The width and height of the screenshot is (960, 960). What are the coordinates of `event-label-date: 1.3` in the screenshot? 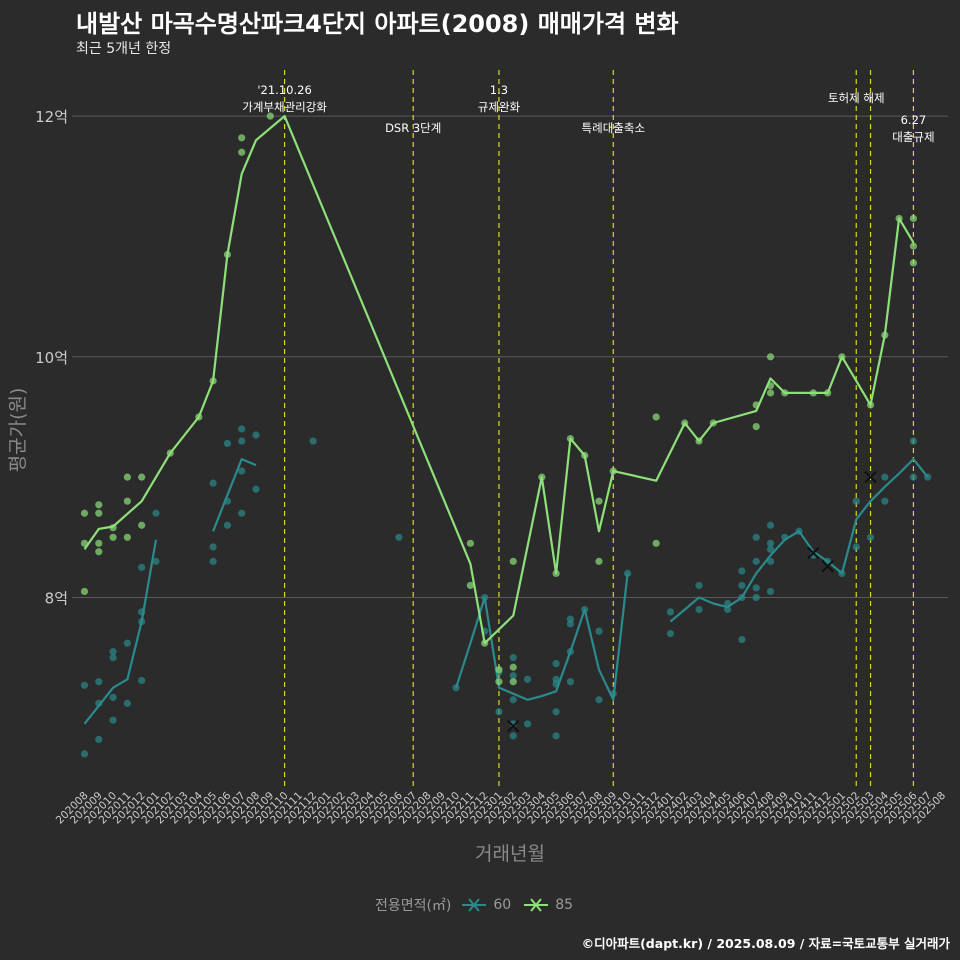 It's located at (499, 90).